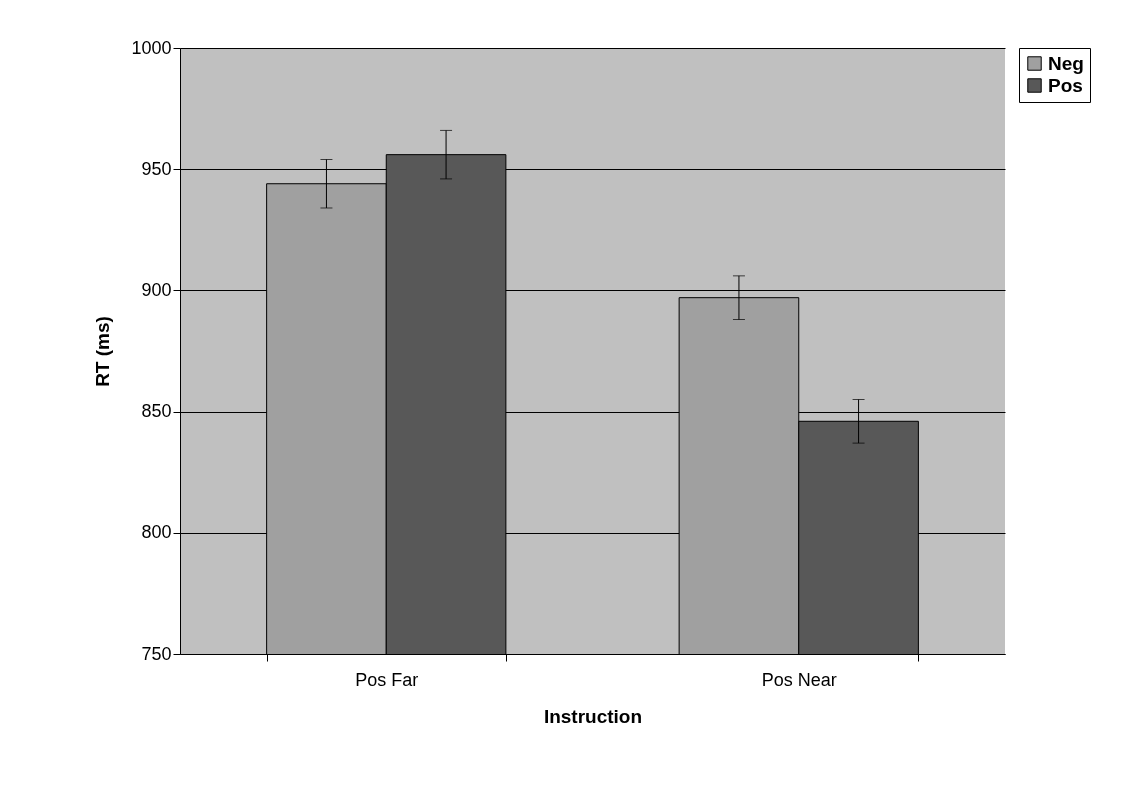 Image resolution: width=1131 pixels, height=796 pixels. I want to click on x-tick-label: Pos Far, so click(387, 679).